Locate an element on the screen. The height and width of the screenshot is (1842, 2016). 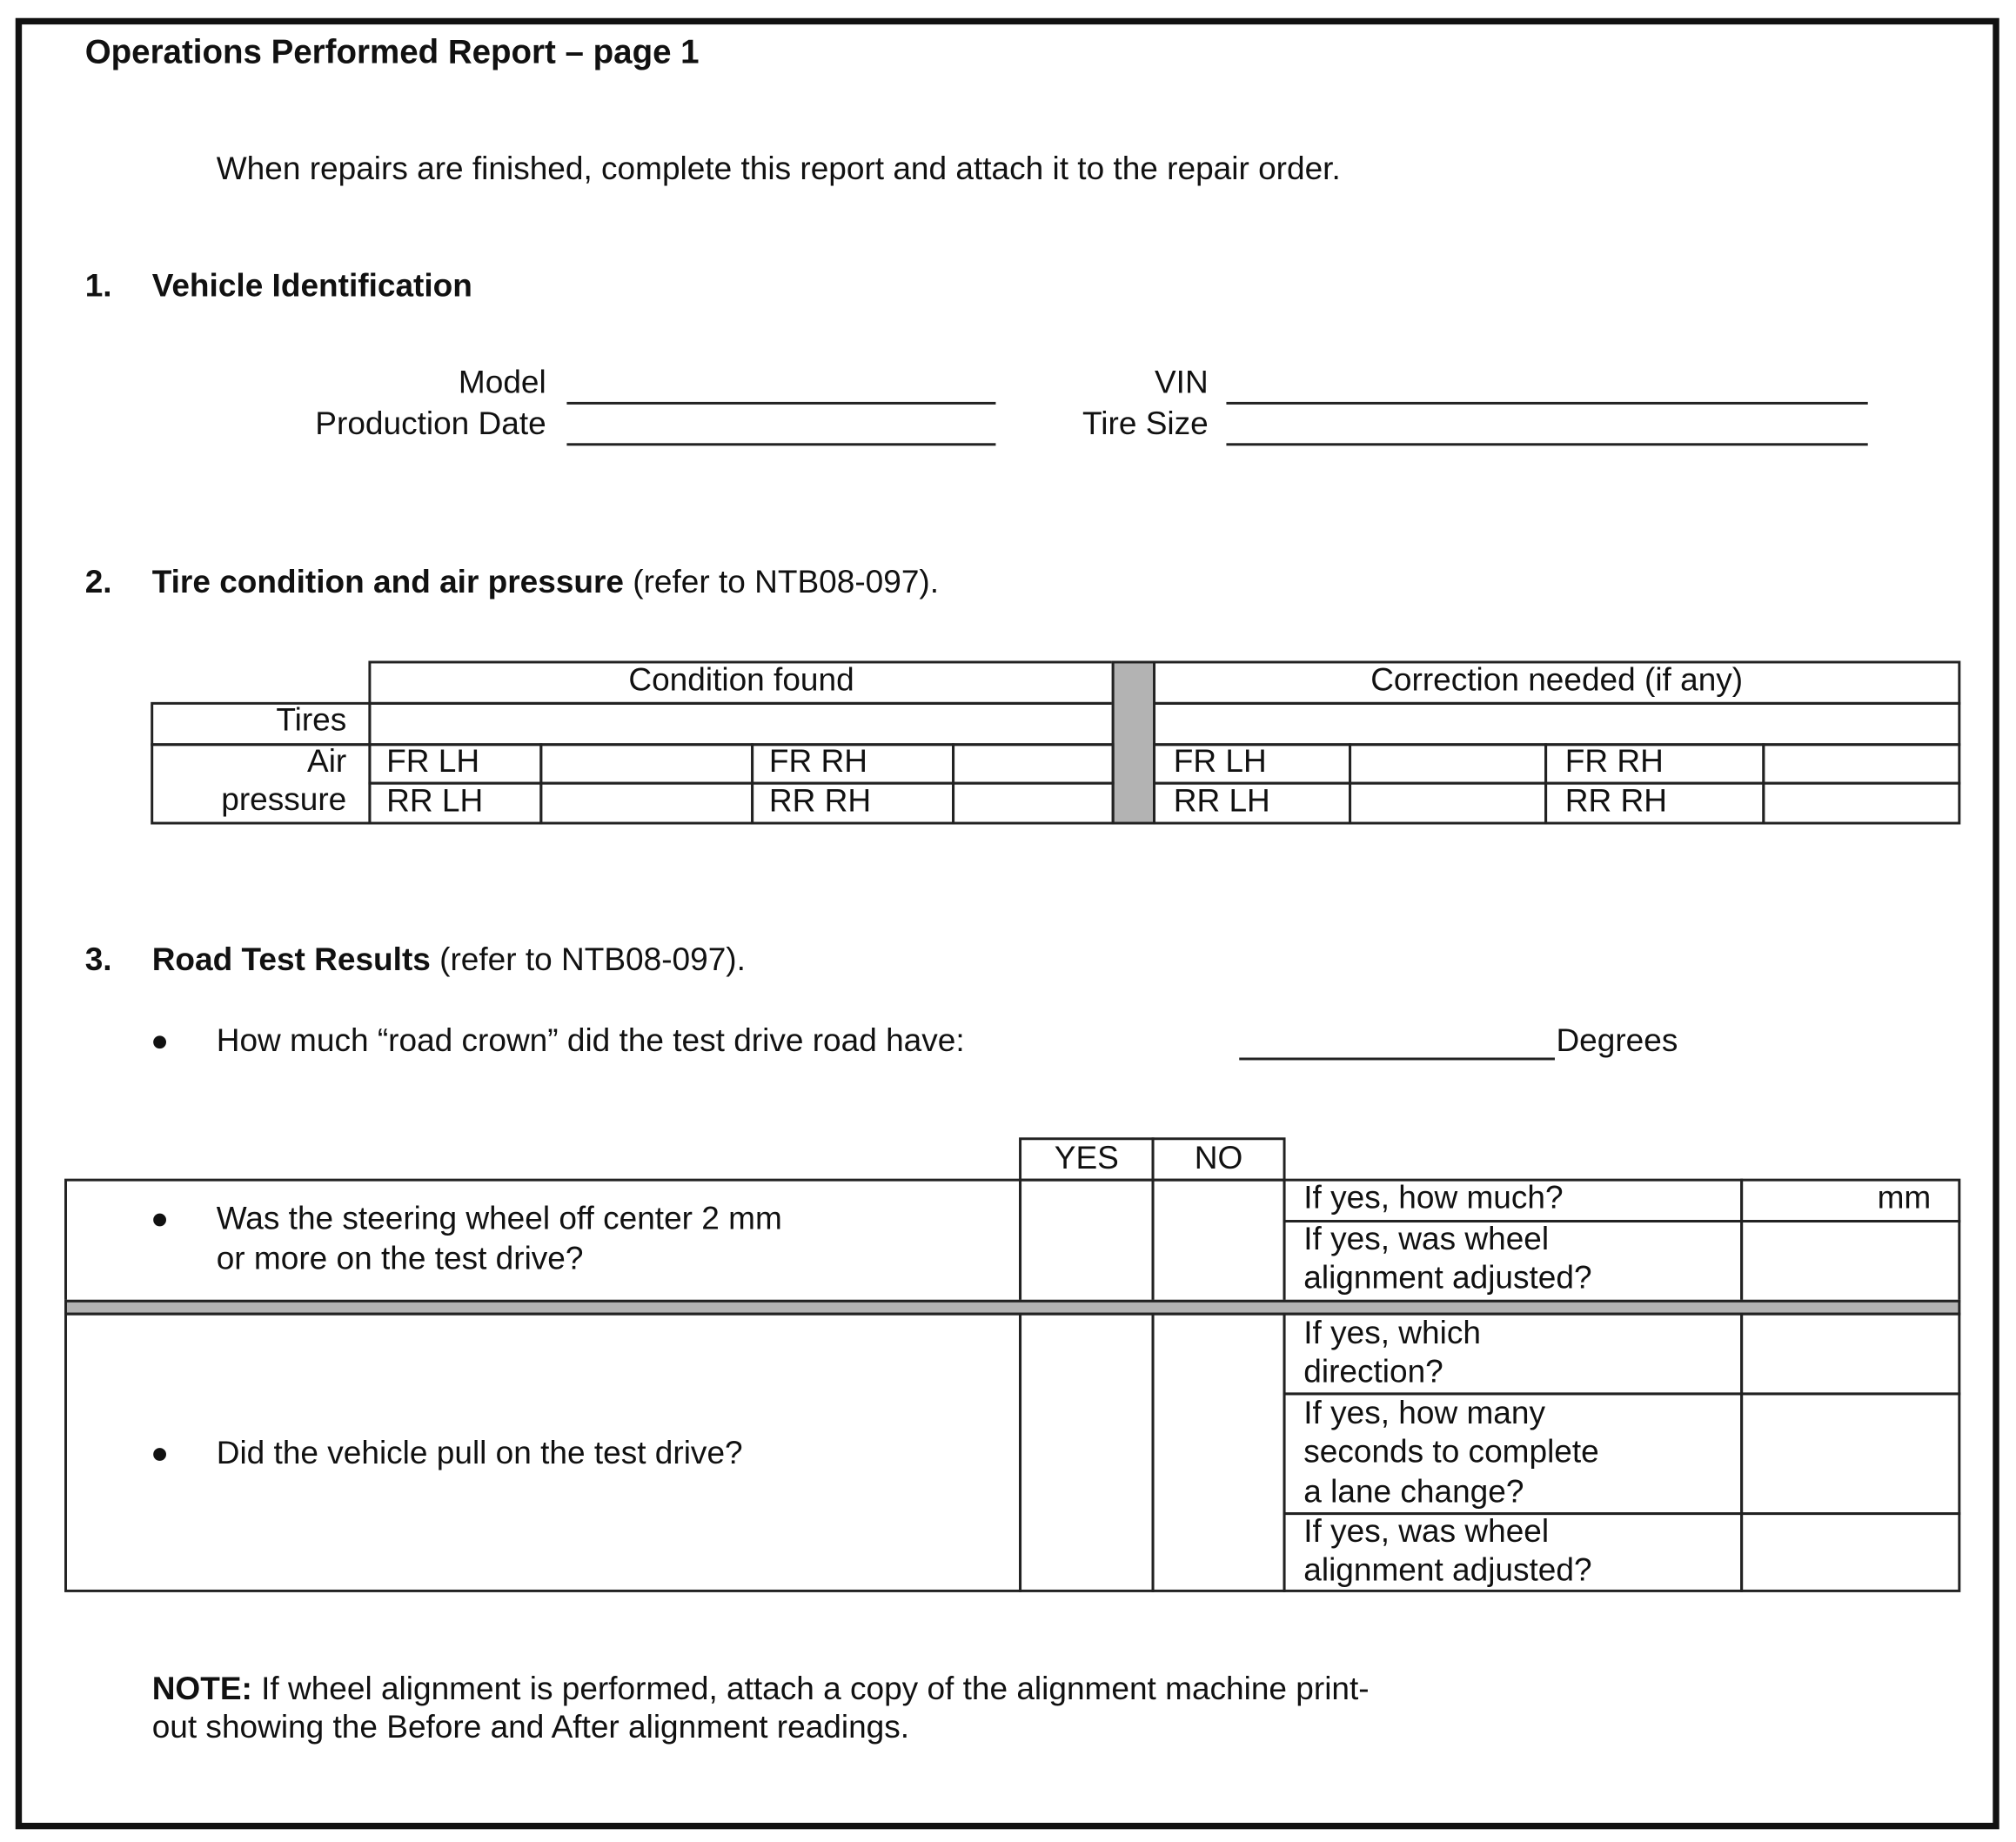
q1-text-line1: Was the steering wheel off center 2 mm is located at coordinates (499, 1219).